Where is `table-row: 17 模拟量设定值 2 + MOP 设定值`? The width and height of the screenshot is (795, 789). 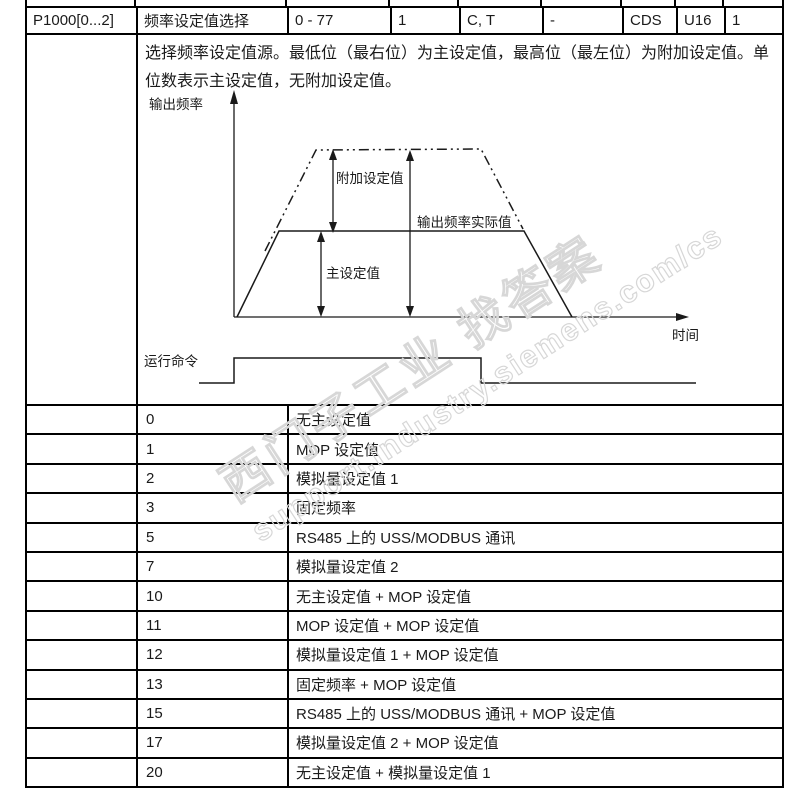
table-row: 17 模拟量设定值 2 + MOP 设定值 is located at coordinates (404, 744).